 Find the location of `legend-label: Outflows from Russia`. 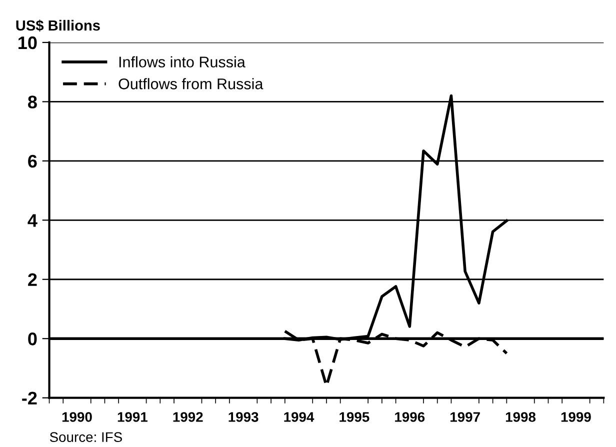

legend-label: Outflows from Russia is located at coordinates (191, 84).